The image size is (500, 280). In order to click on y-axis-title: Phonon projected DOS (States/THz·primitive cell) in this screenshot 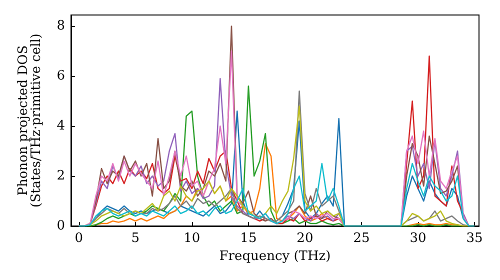, I will do `click(30, 120)`.